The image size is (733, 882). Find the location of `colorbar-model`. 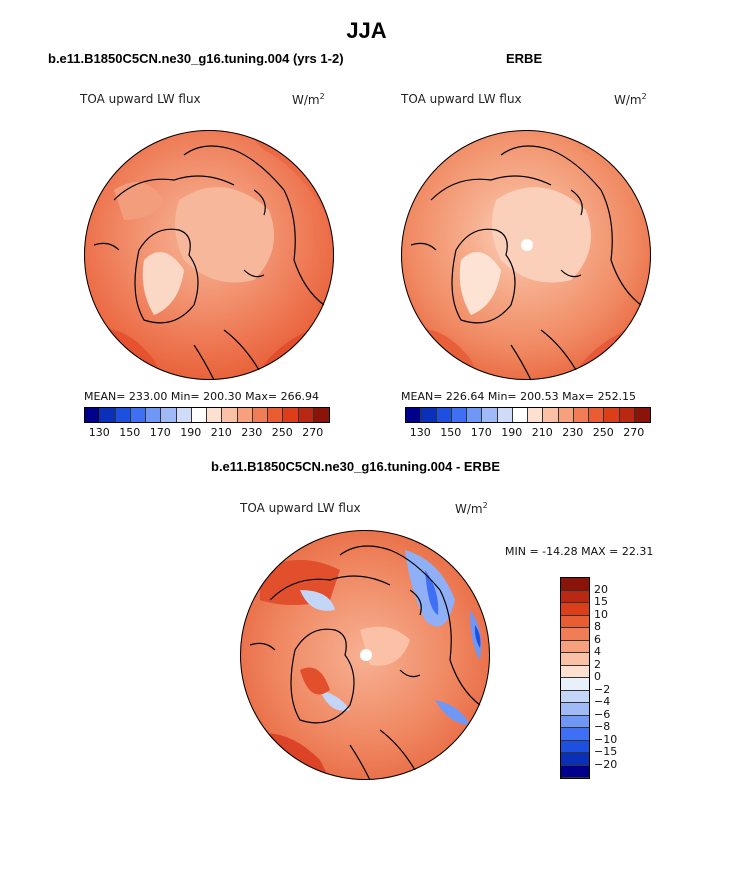

colorbar-model is located at coordinates (207, 415).